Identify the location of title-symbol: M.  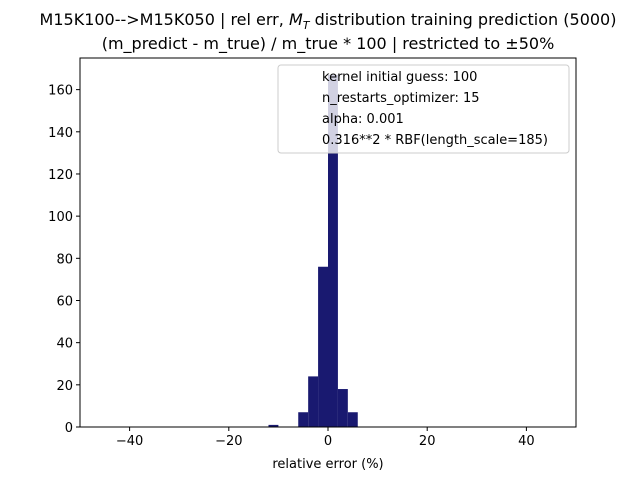
(296, 19).